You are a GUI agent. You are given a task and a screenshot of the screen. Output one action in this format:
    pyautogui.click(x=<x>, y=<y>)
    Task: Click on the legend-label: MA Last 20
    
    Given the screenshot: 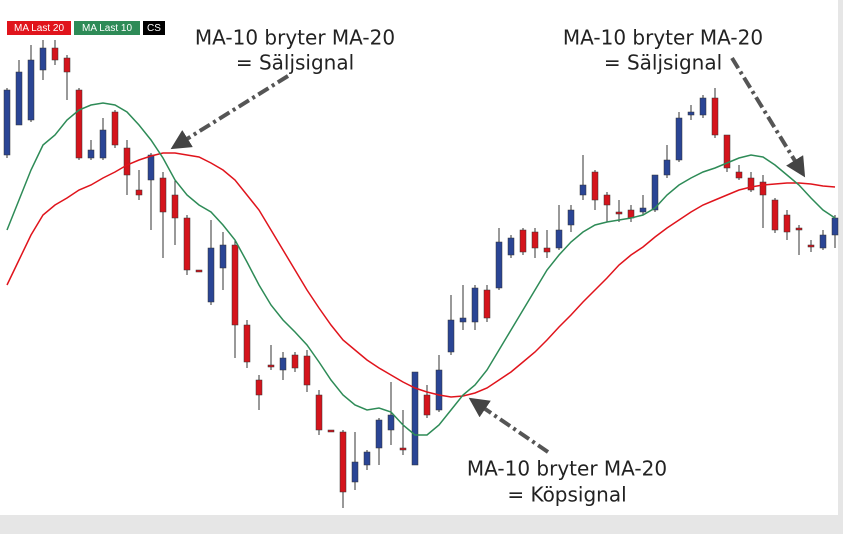 What is the action you would take?
    pyautogui.click(x=39, y=28)
    